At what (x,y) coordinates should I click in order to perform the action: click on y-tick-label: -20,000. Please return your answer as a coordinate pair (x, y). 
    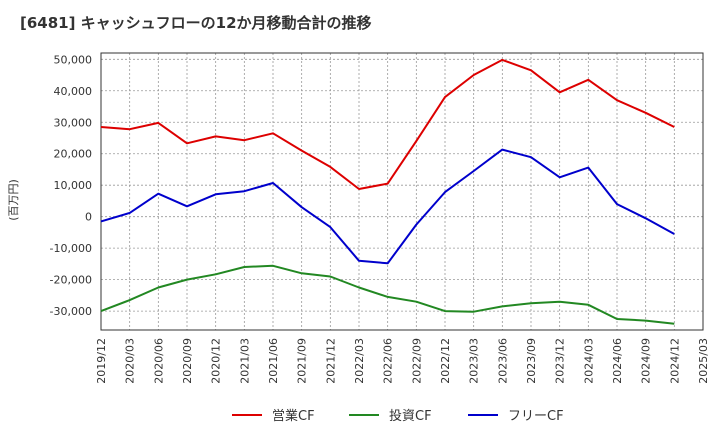
    Looking at the image, I should click on (71, 280).